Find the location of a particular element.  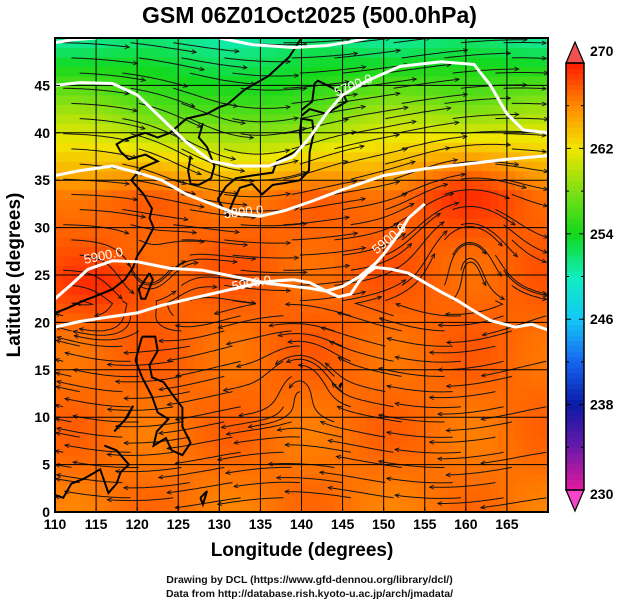

colorbar-tick-label: 246 is located at coordinates (602, 319).